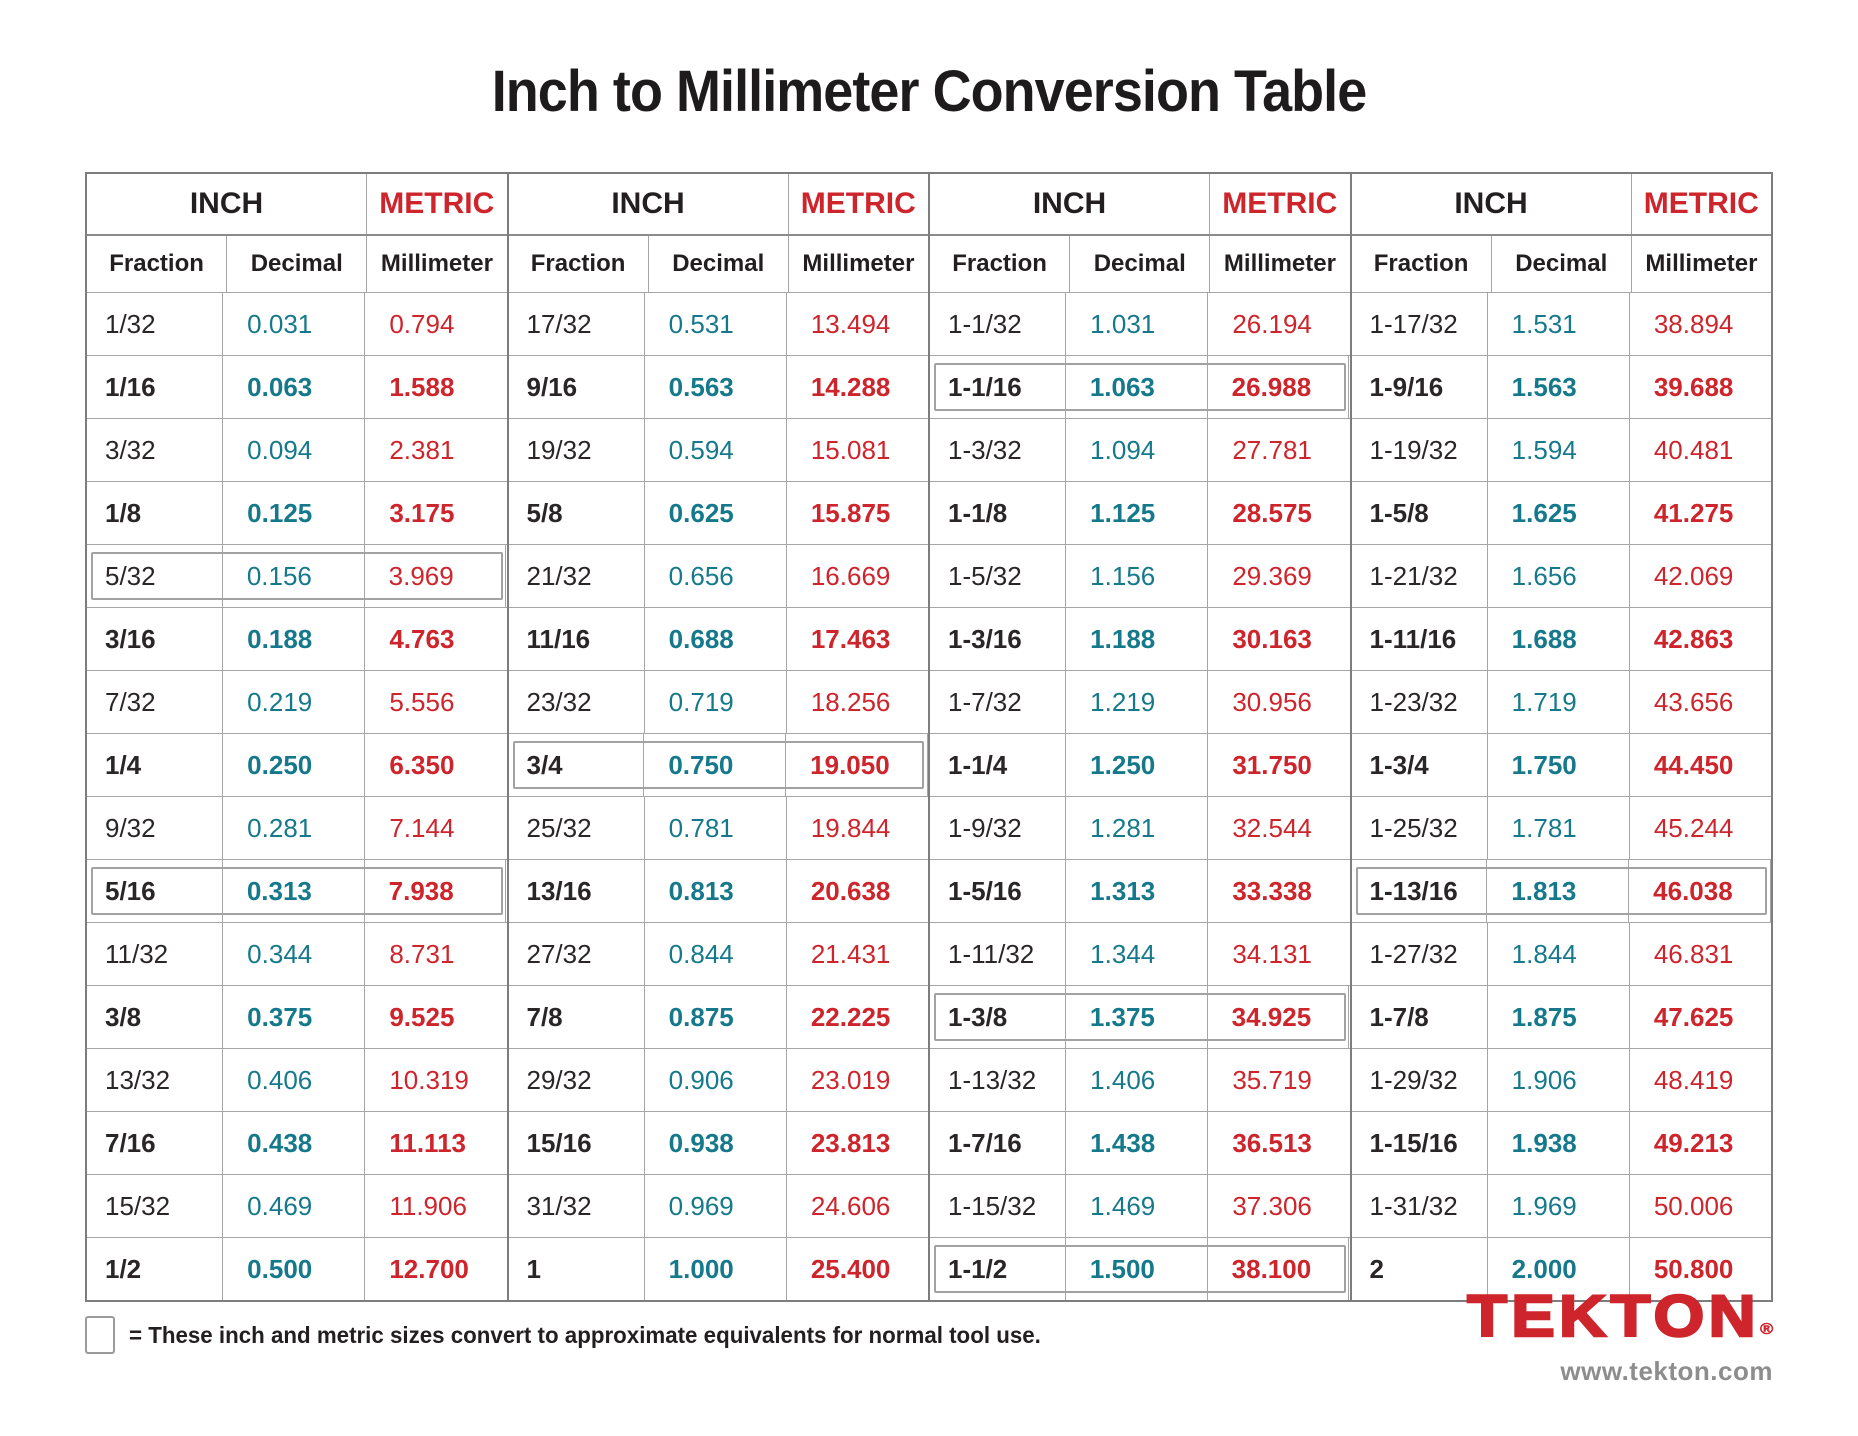 Image resolution: width=1858 pixels, height=1436 pixels. Describe the element at coordinates (577, 387) in the screenshot. I see `fraction-cell: 9/16` at that location.